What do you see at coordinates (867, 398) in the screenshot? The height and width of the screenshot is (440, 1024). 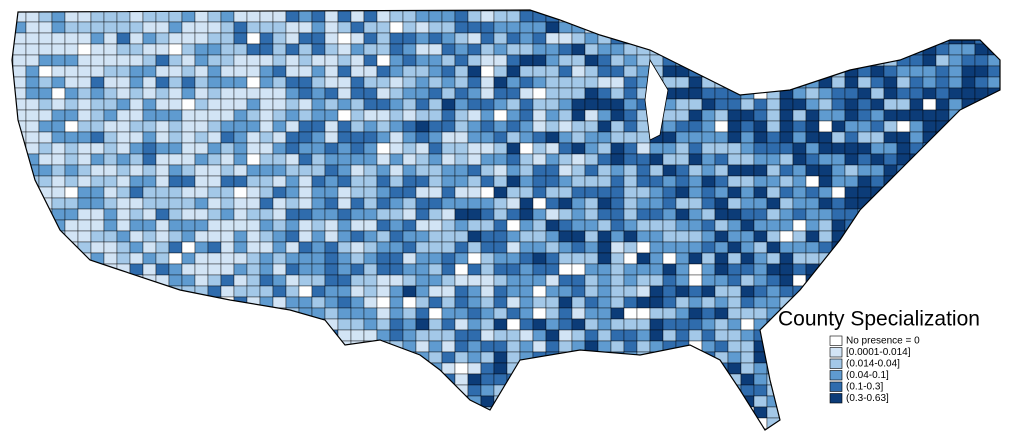 I see `legend-label: (0.3-0.63]` at bounding box center [867, 398].